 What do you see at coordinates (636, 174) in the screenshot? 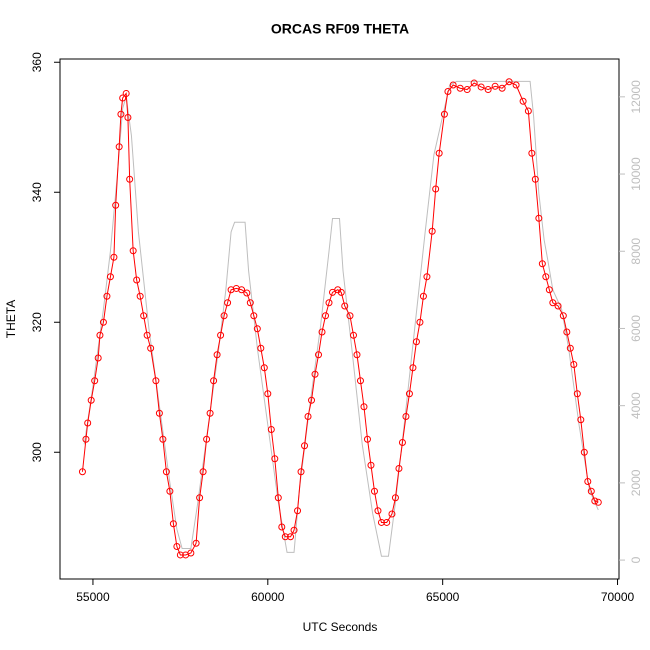
I see `y2-tick-label: 10000` at bounding box center [636, 174].